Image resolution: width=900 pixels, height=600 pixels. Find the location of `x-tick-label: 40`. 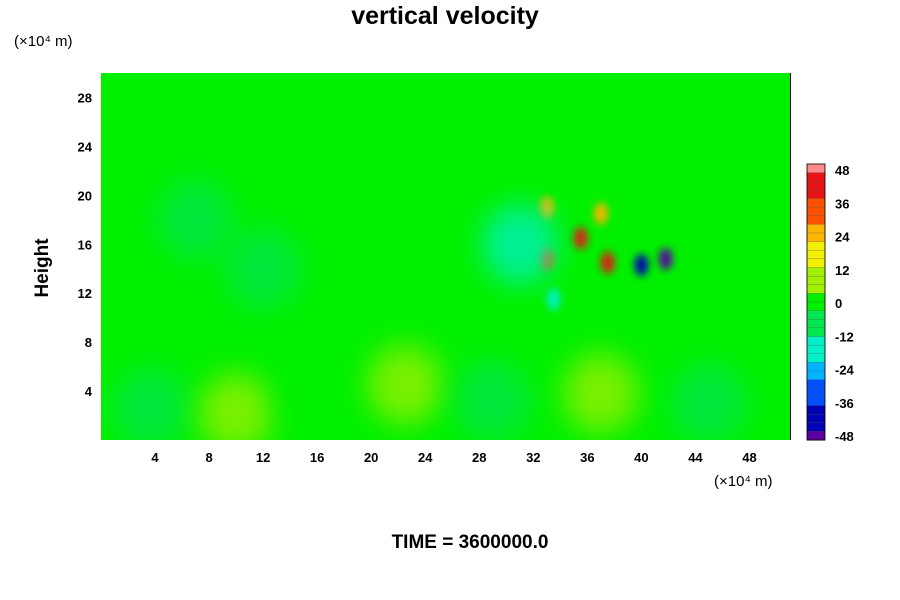

x-tick-label: 40 is located at coordinates (641, 457).